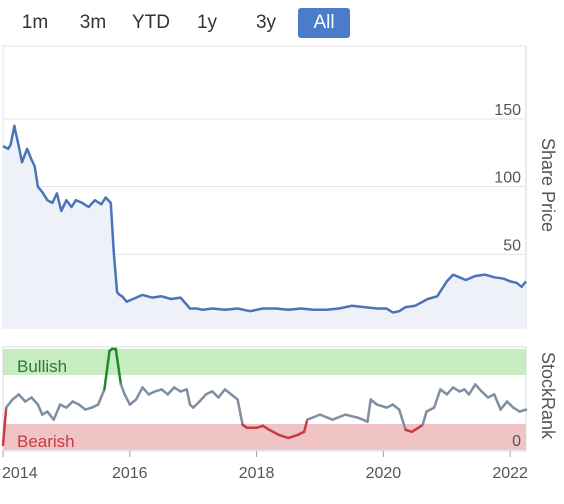  I want to click on range-button-3y: 3y, so click(266, 22).